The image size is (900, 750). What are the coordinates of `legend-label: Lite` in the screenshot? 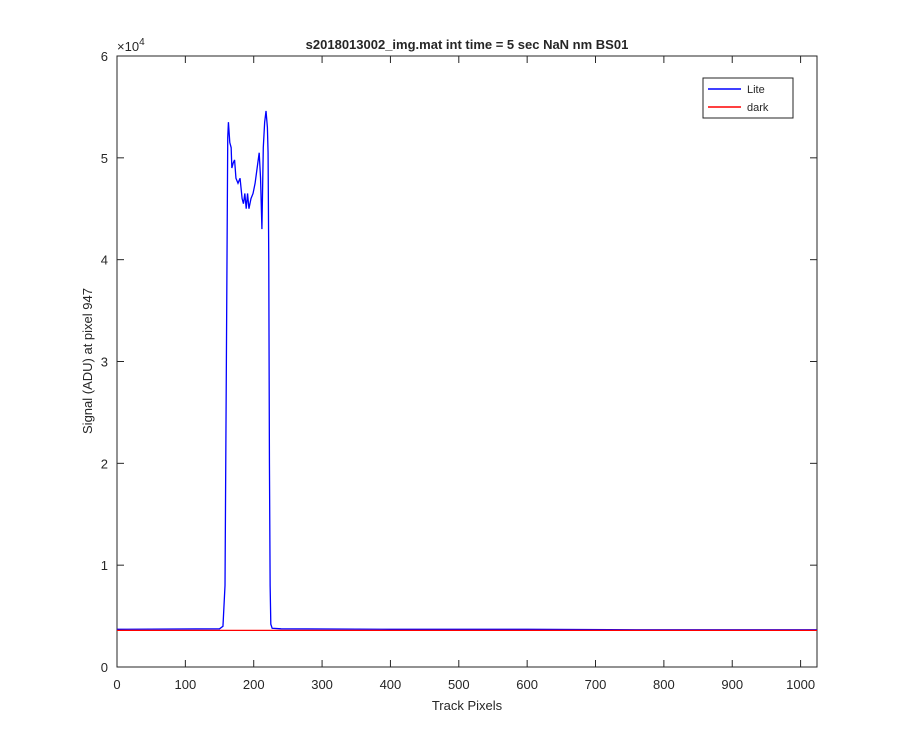 It's located at (756, 90).